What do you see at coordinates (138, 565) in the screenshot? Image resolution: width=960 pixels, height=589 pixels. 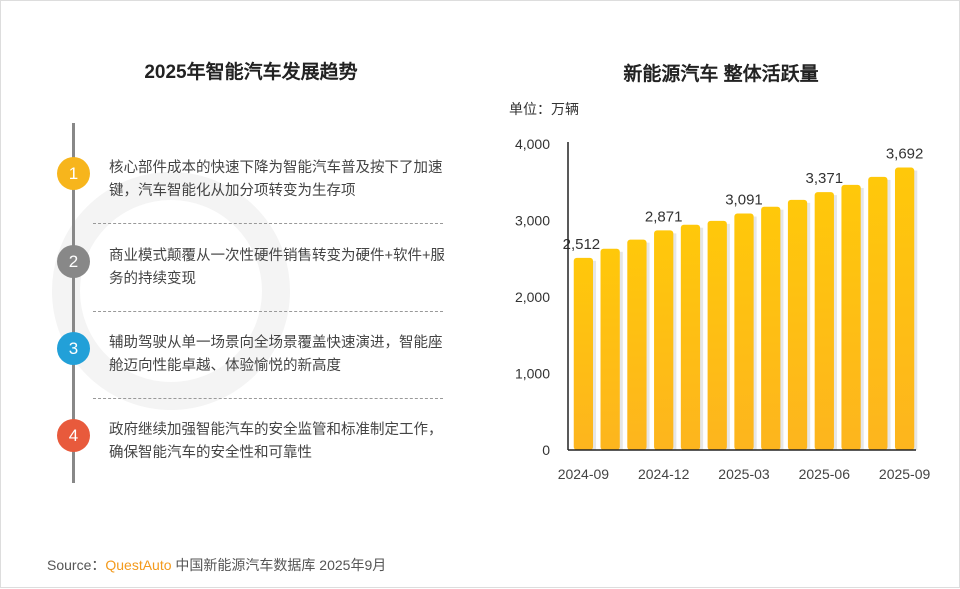 I see `source-brand: QuestAuto` at bounding box center [138, 565].